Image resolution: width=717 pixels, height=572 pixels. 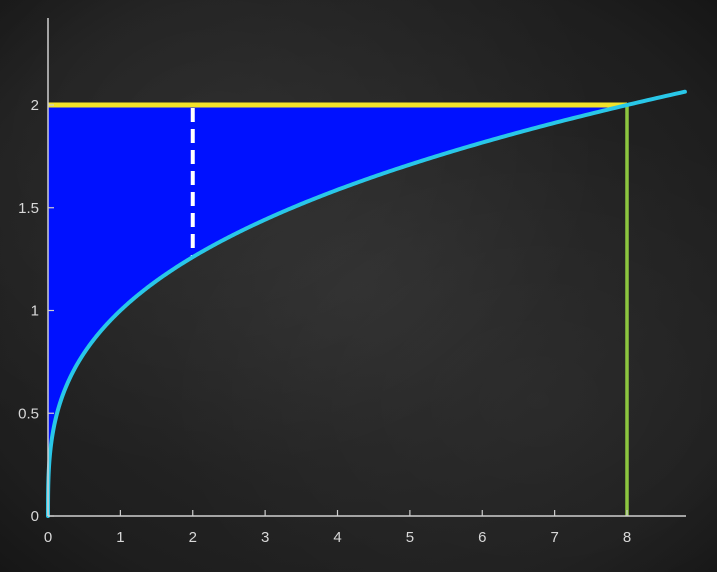 What do you see at coordinates (28, 208) in the screenshot?
I see `y-tick-label: 1.5` at bounding box center [28, 208].